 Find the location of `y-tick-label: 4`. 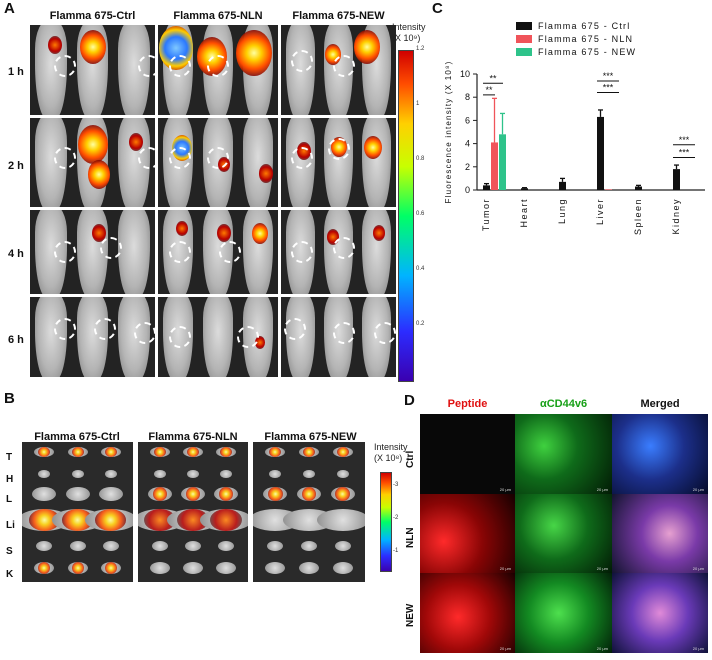

y-tick-label: 4 is located at coordinates (467, 144).